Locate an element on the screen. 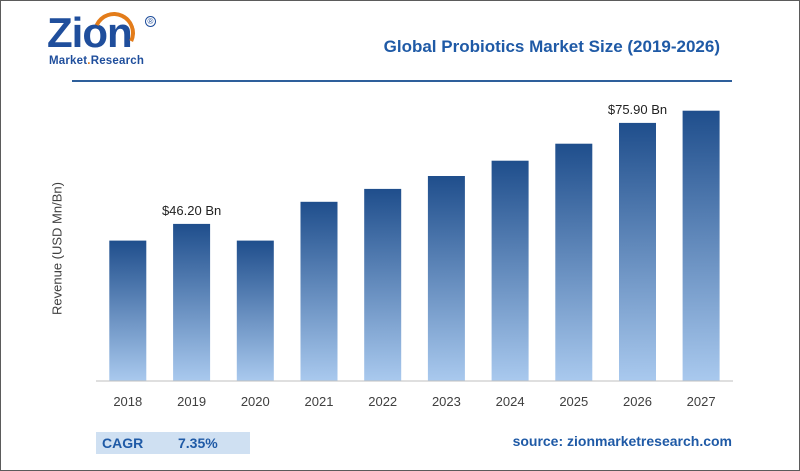  x-tick-2024: 2024 is located at coordinates (510, 401).